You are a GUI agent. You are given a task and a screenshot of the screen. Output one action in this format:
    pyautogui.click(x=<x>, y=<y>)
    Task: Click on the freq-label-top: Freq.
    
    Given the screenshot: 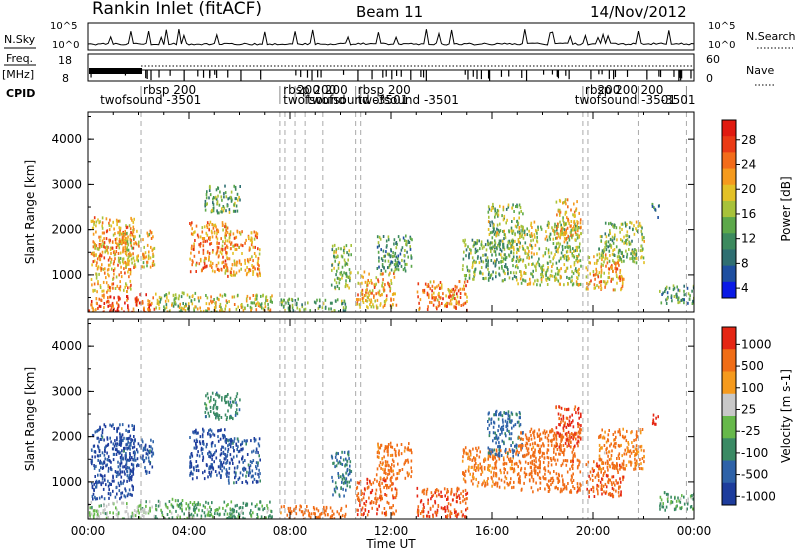 What is the action you would take?
    pyautogui.click(x=19, y=58)
    